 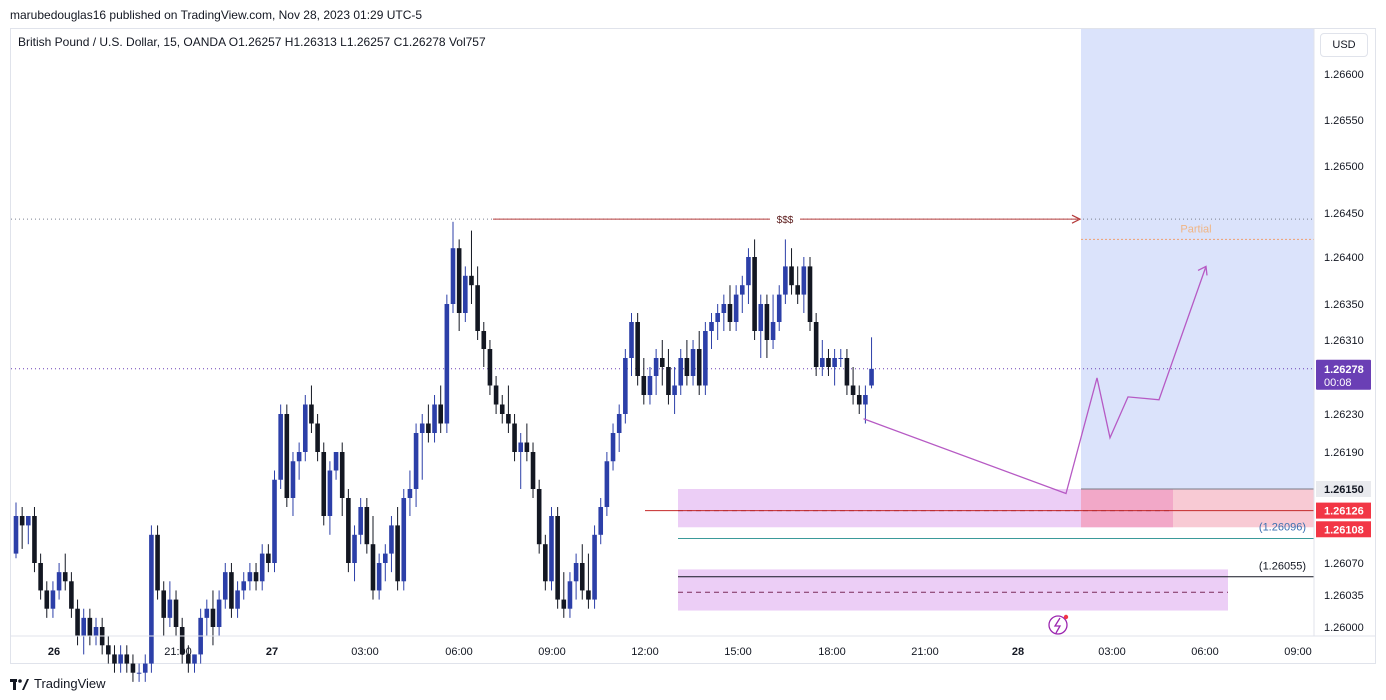 I want to click on chart-background-layer, so click(x=1197, y=259).